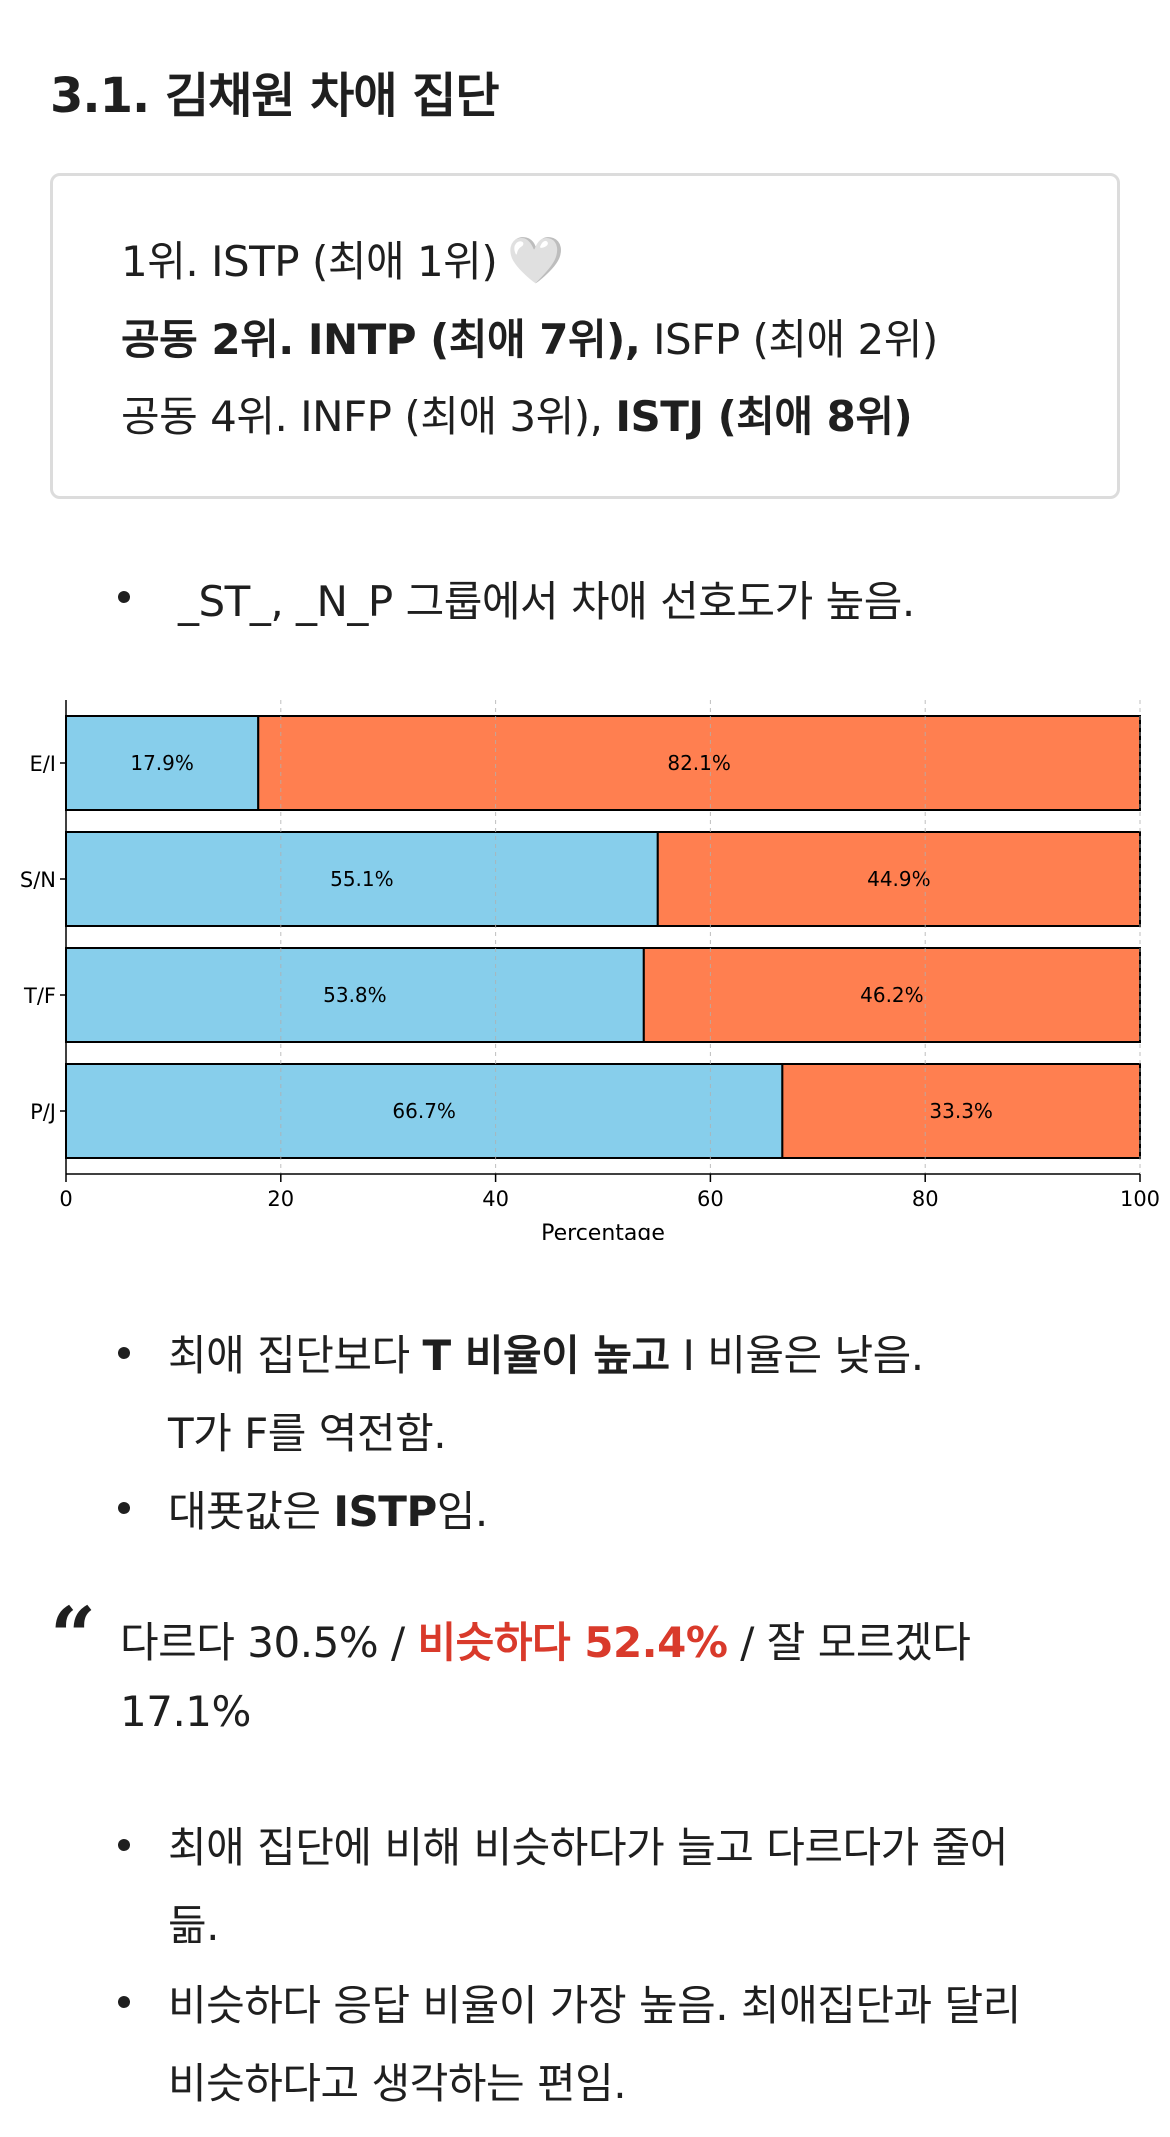 The width and height of the screenshot is (1170, 2137). I want to click on bar-label-second-3: 33.3%, so click(961, 1111).